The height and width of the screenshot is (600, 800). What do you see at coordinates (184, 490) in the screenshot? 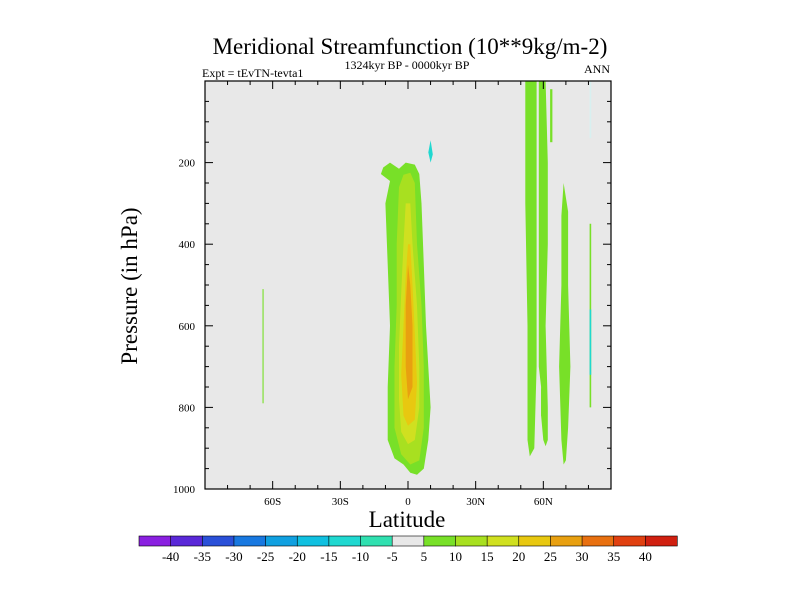
I see `y-tick-label: 1000` at bounding box center [184, 490].